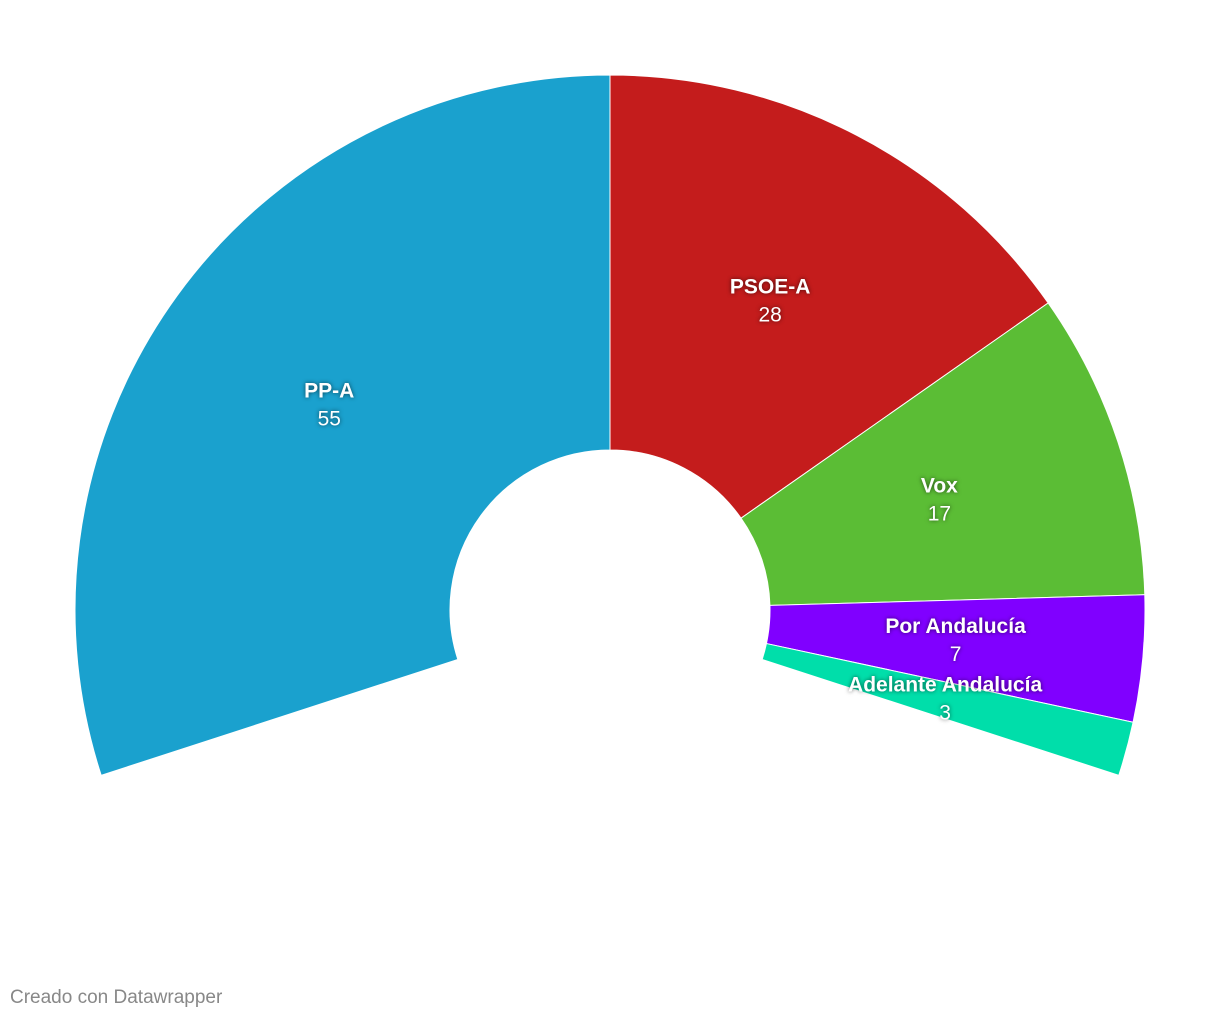 The width and height of the screenshot is (1220, 1020). What do you see at coordinates (939, 513) in the screenshot?
I see `segment-value: 17` at bounding box center [939, 513].